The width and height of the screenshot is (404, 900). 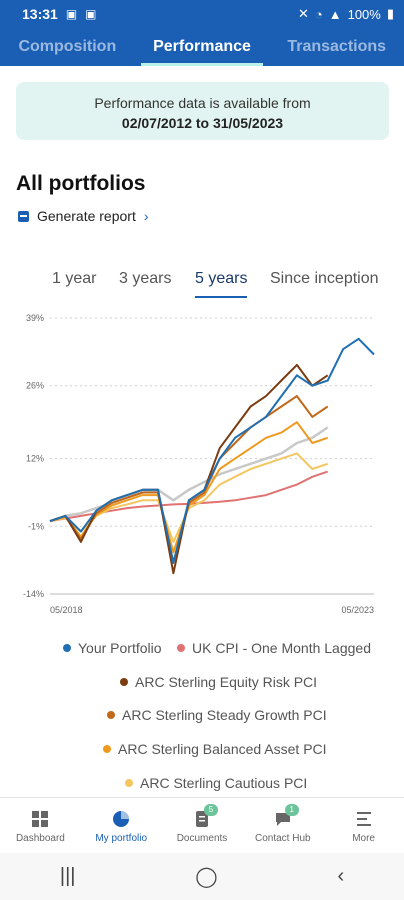 I want to click on generate-report-label: Generate report, so click(x=86, y=216).